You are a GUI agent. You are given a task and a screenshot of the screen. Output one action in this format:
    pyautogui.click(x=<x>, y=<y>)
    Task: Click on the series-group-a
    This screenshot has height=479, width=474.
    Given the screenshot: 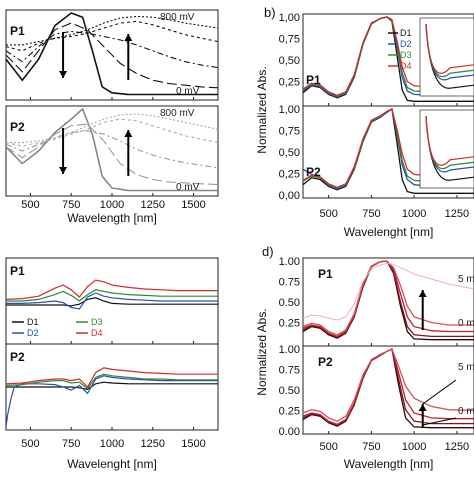 What is the action you would take?
    pyautogui.click(x=112, y=56)
    